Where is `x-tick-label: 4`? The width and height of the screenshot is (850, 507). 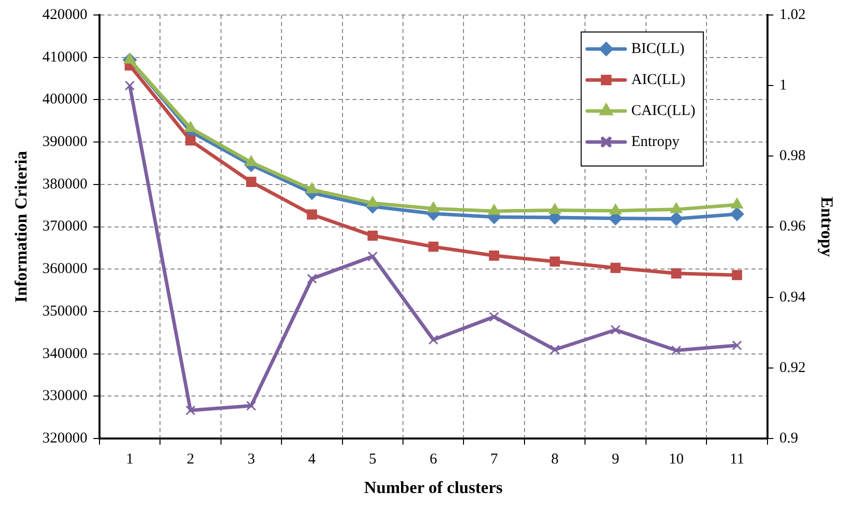
x-tick-label: 4 is located at coordinates (312, 460).